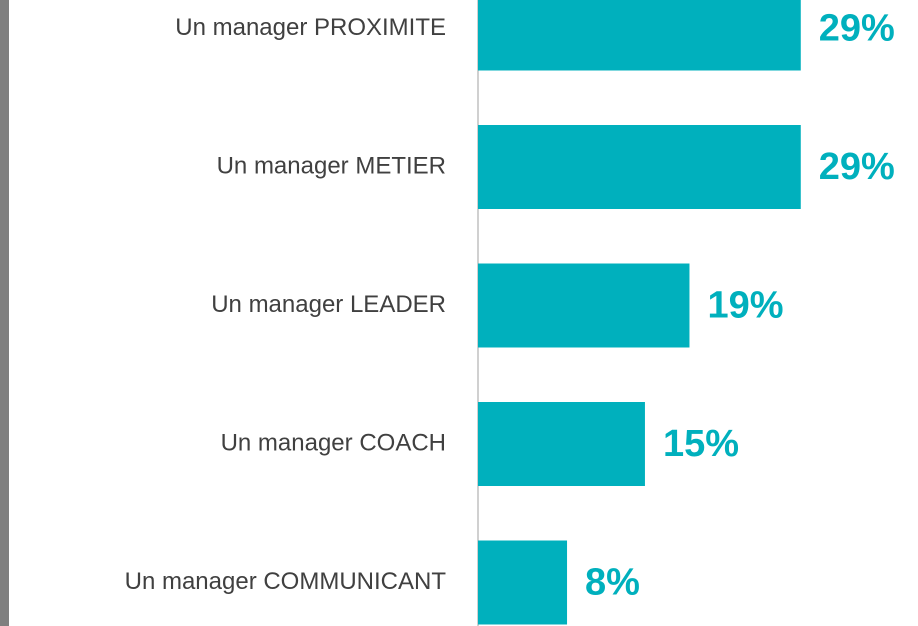 The image size is (918, 626). What do you see at coordinates (331, 165) in the screenshot?
I see `category-label: Un manager METIER` at bounding box center [331, 165].